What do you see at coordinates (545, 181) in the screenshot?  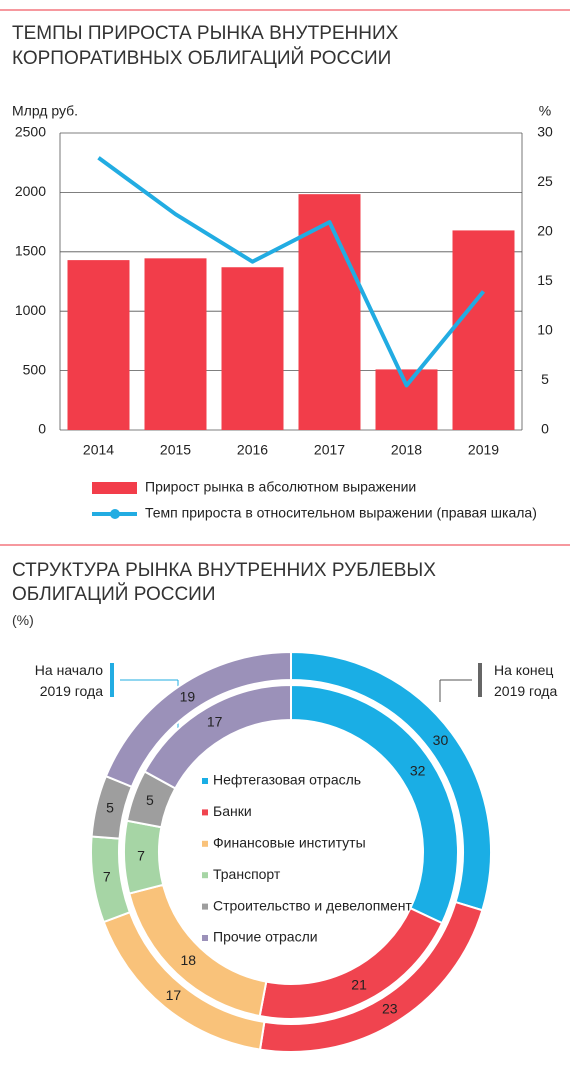 I see `y2-tick-label: 25` at bounding box center [545, 181].